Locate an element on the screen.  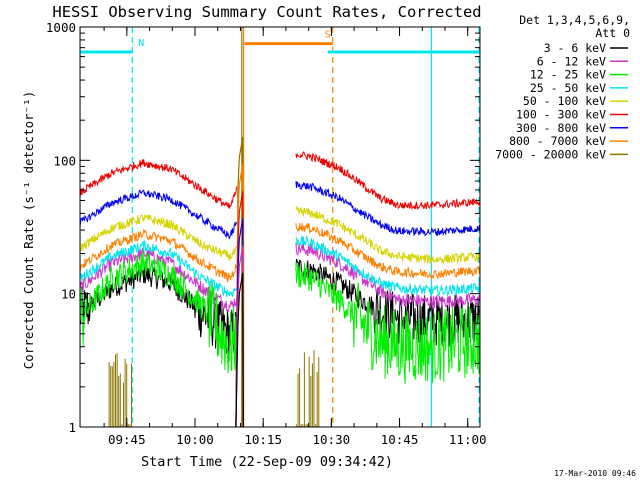
legend-entry-3: 25 - 50 keV is located at coordinates (568, 88).